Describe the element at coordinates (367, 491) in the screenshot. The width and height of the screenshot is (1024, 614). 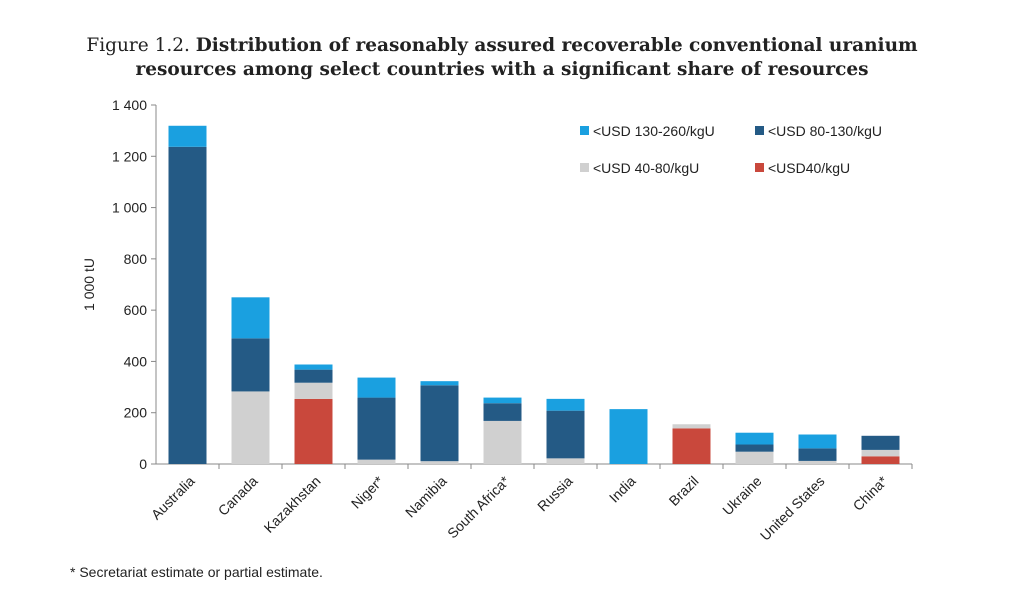
I see `x-tick-label: Niger*` at that location.